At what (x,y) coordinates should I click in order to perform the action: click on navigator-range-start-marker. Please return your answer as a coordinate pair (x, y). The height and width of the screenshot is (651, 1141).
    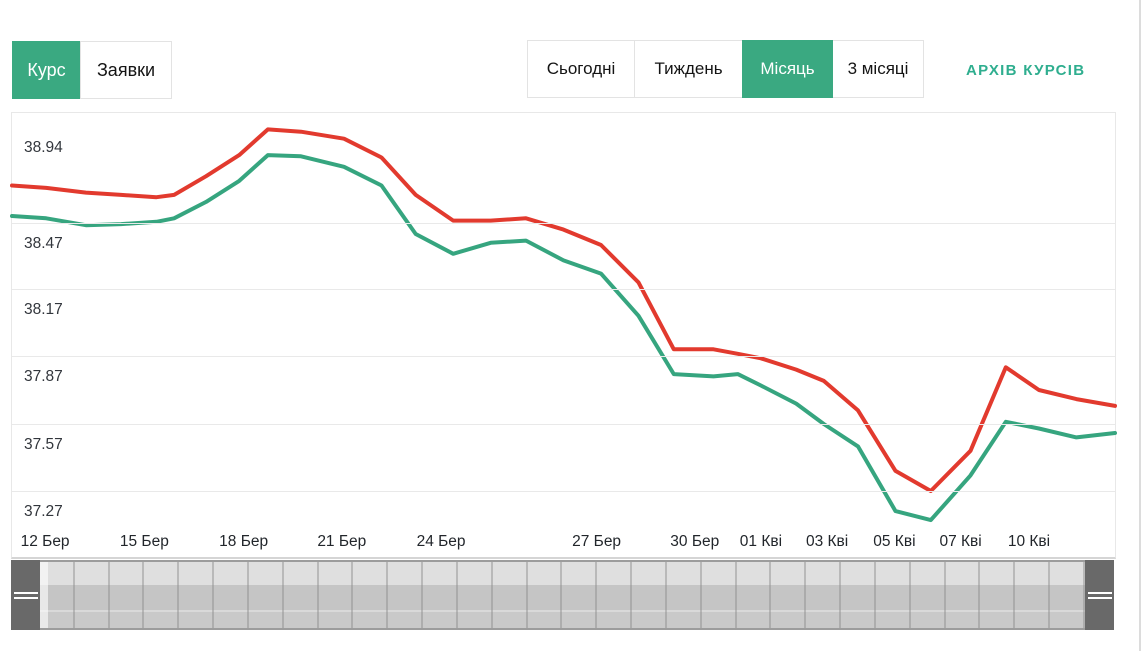
    Looking at the image, I should click on (44, 595).